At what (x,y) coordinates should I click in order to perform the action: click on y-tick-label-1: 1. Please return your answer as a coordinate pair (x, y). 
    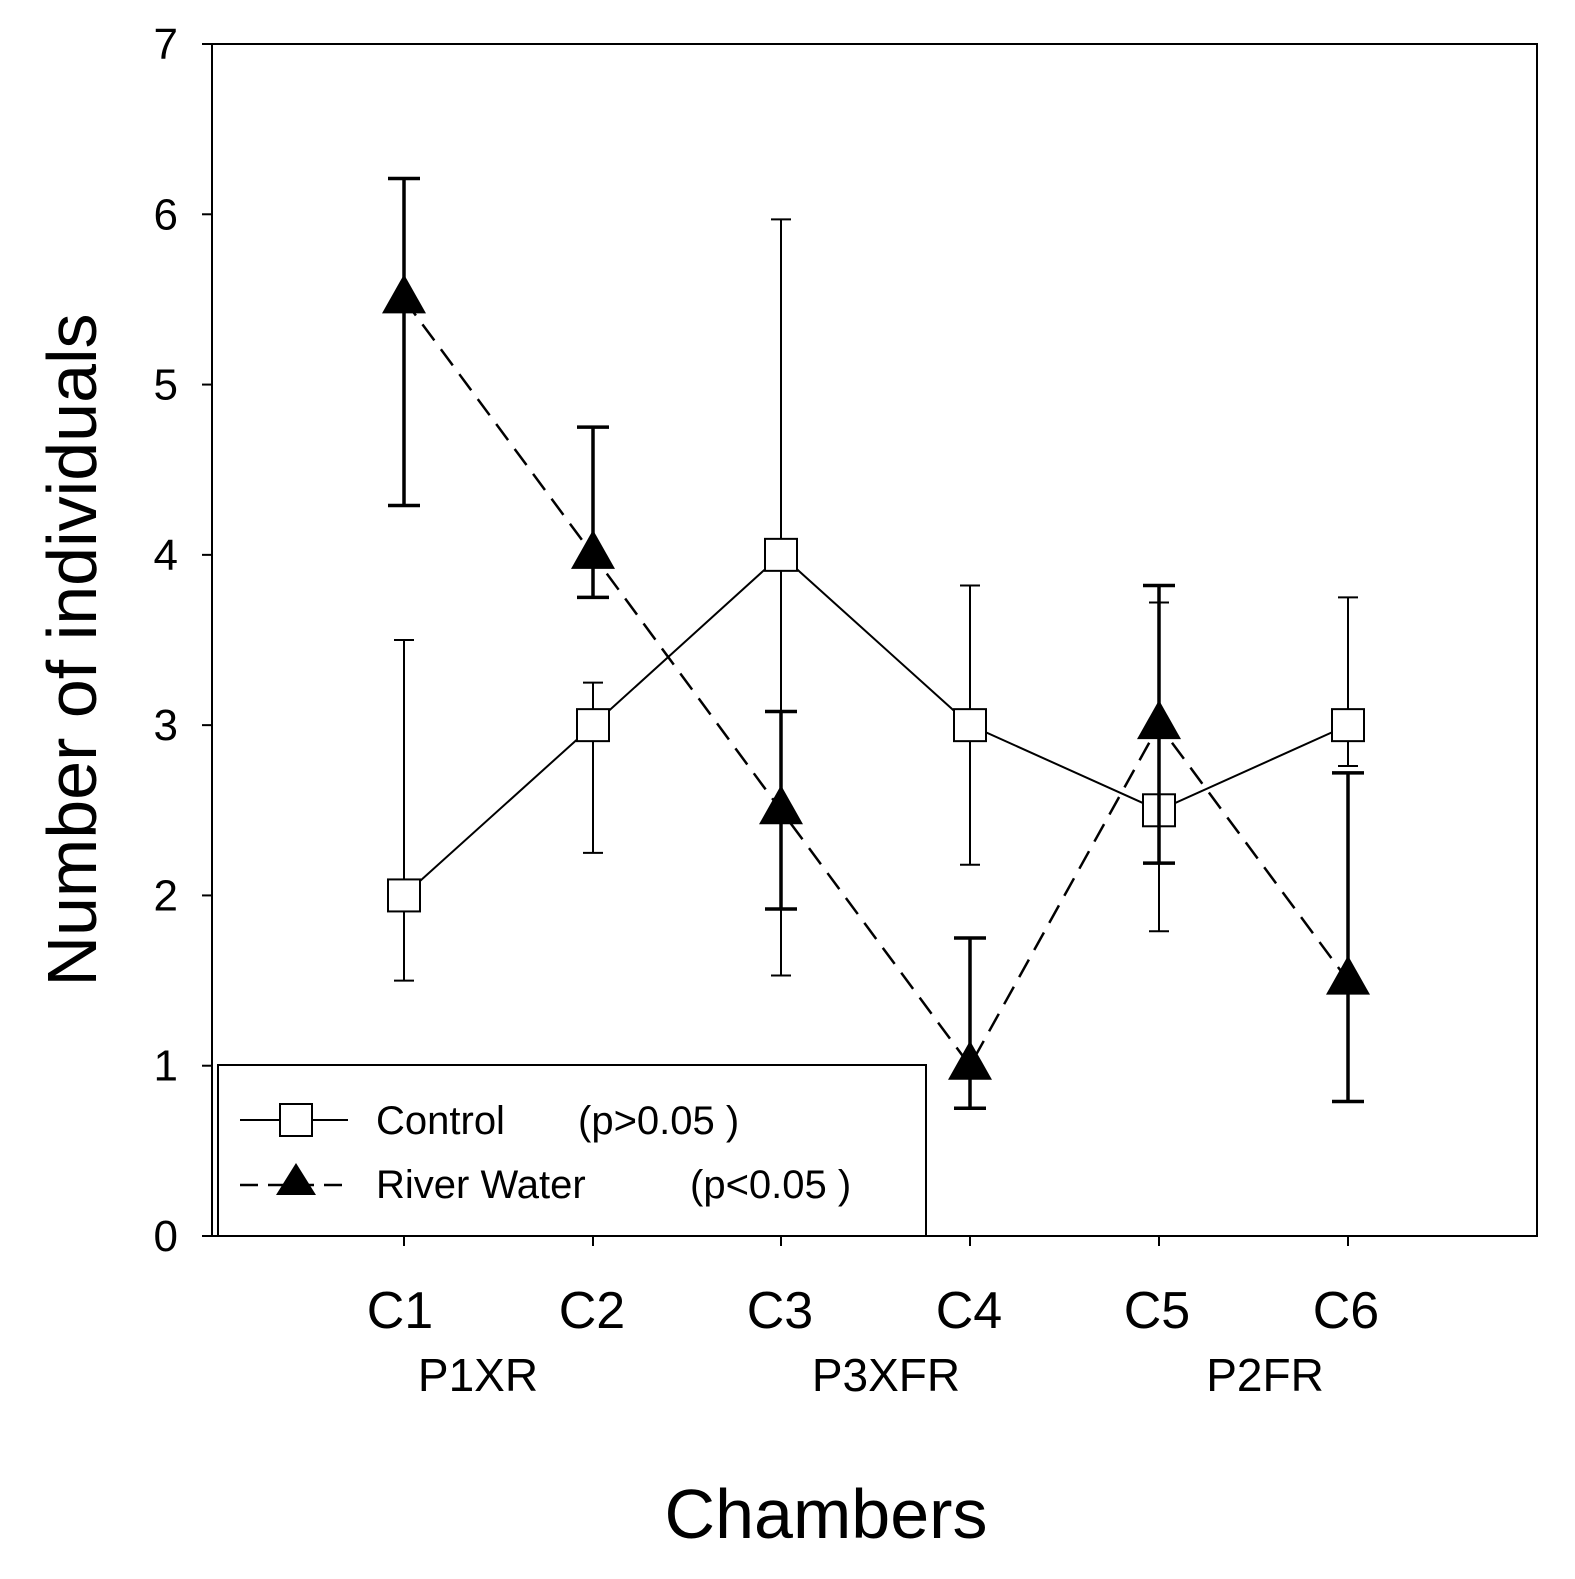
    Looking at the image, I should click on (166, 1066).